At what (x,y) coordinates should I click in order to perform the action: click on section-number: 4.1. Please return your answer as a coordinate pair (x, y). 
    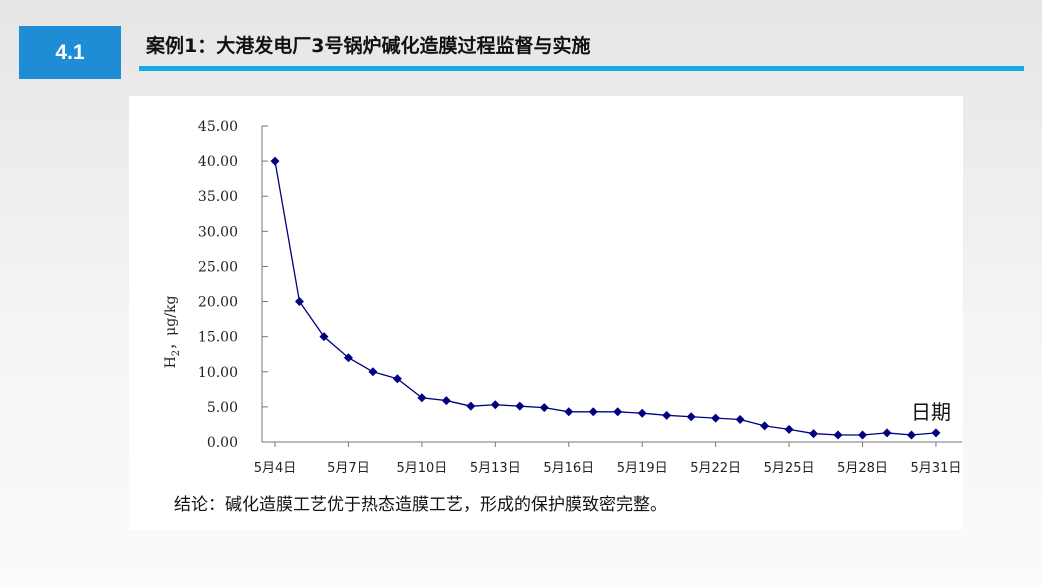
    Looking at the image, I should click on (70, 52).